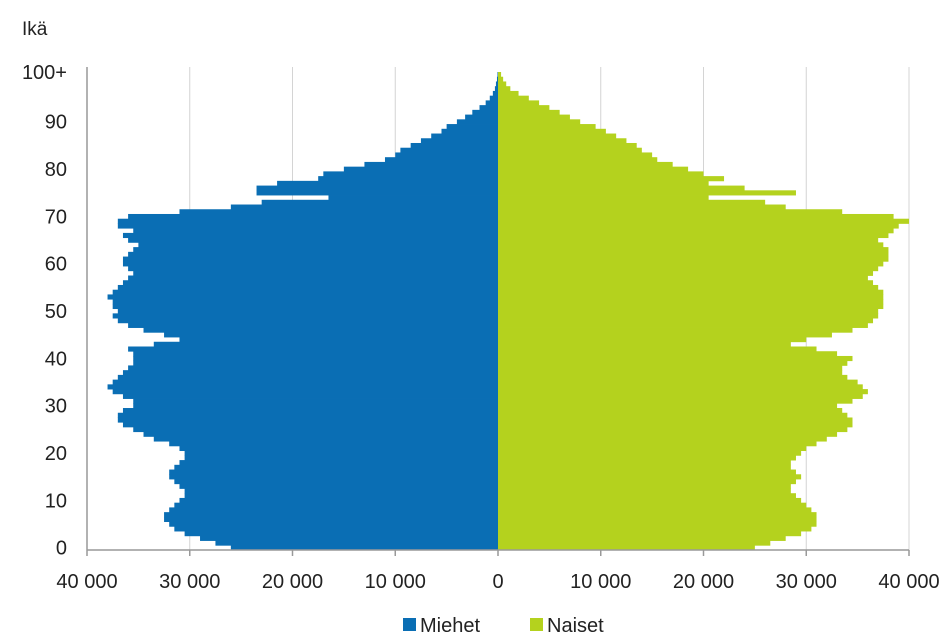 This screenshot has width=952, height=638. I want to click on legend-label-naiset: Naiset, so click(575, 626).